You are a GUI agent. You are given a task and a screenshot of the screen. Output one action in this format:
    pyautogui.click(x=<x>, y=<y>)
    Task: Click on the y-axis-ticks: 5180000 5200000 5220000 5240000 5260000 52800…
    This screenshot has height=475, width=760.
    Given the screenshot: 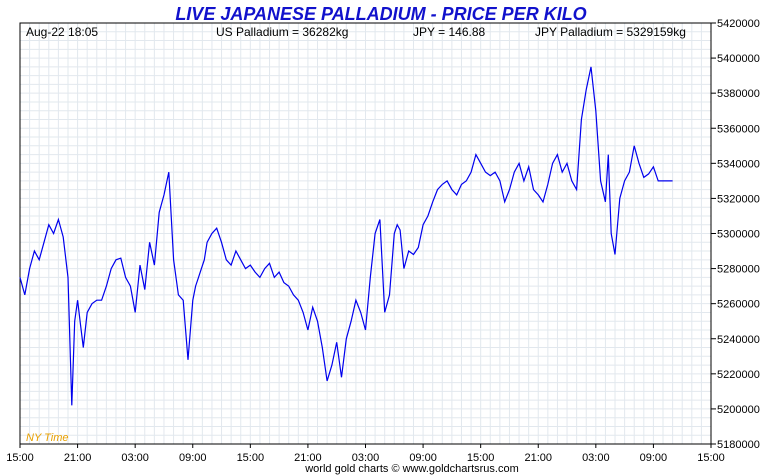 What is the action you would take?
    pyautogui.click(x=735, y=234)
    